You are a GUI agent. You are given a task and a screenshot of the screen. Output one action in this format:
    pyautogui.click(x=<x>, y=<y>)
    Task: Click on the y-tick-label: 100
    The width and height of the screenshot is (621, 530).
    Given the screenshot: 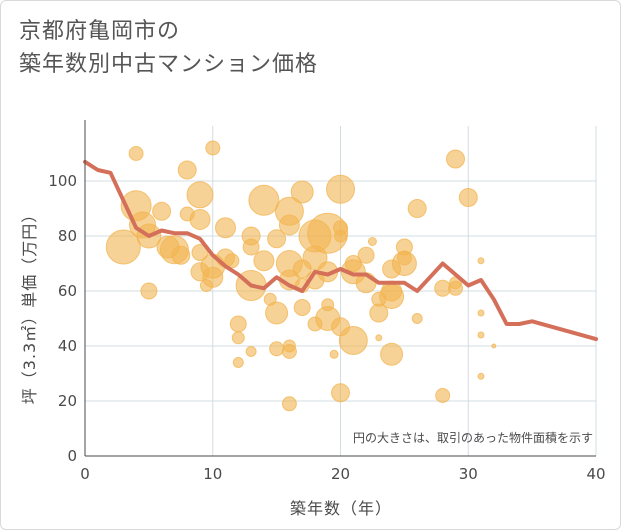 What is the action you would take?
    pyautogui.click(x=62, y=181)
    